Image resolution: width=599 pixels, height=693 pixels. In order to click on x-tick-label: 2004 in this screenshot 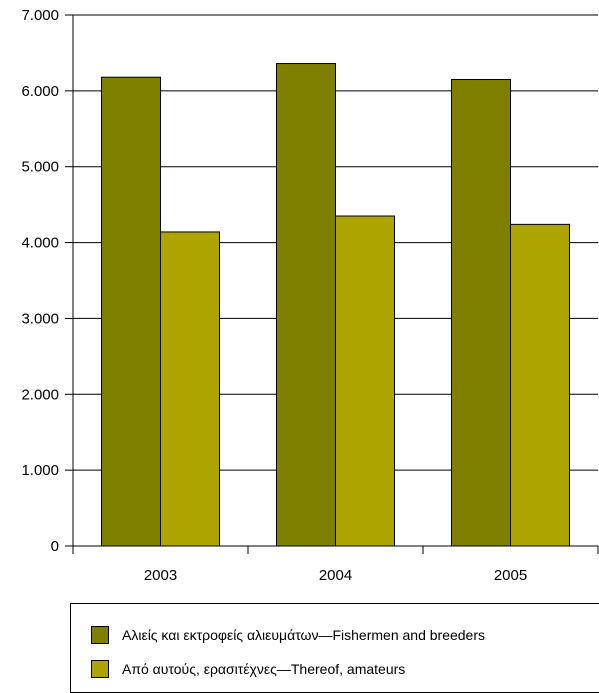, I will do `click(335, 575)`.